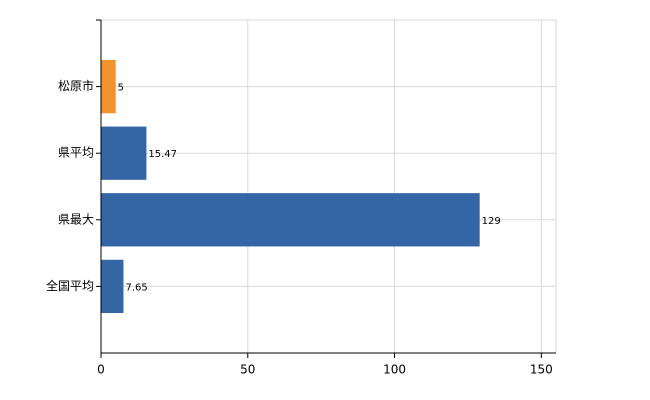 The image size is (650, 400). Describe the element at coordinates (394, 370) in the screenshot. I see `x-tick-label: 100` at that location.